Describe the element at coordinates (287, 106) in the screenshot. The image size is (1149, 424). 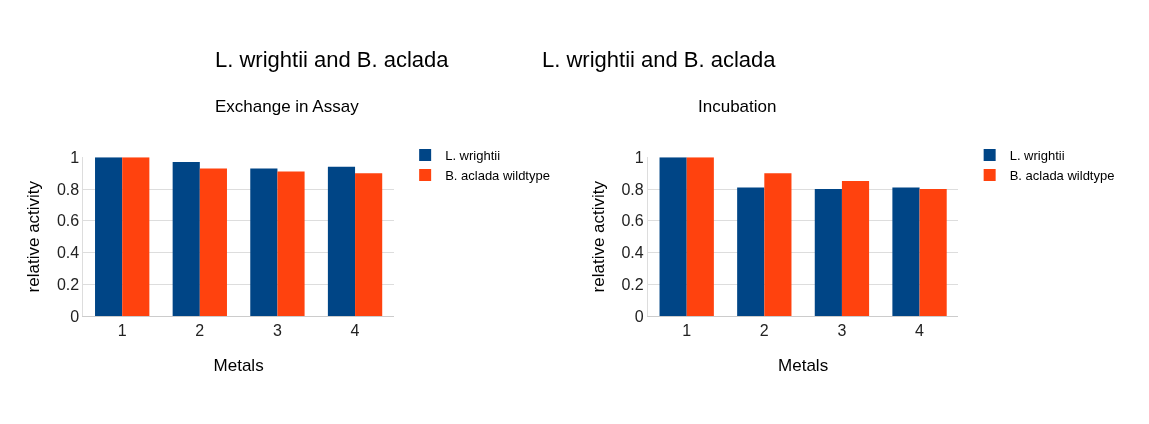
I see `chart-subtitle: Exchange in Assay` at that location.